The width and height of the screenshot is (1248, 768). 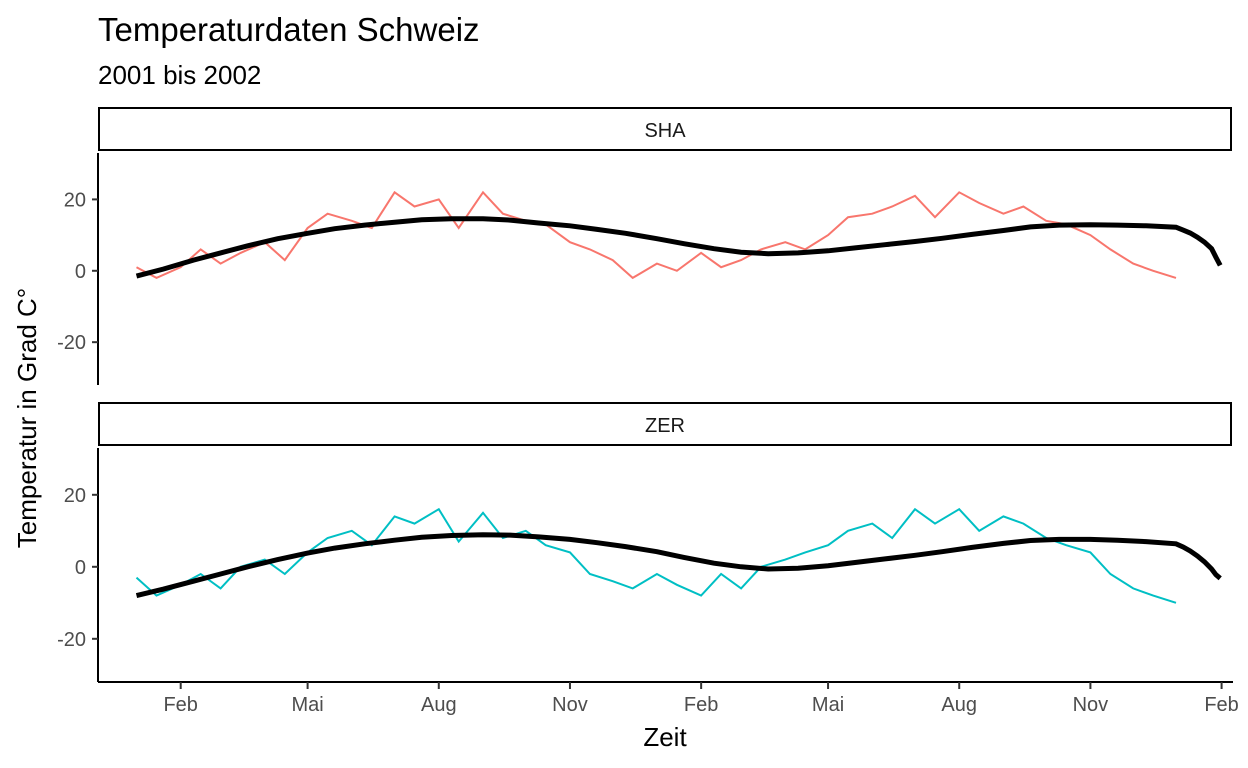 I want to click on strip-zer, so click(x=665, y=424).